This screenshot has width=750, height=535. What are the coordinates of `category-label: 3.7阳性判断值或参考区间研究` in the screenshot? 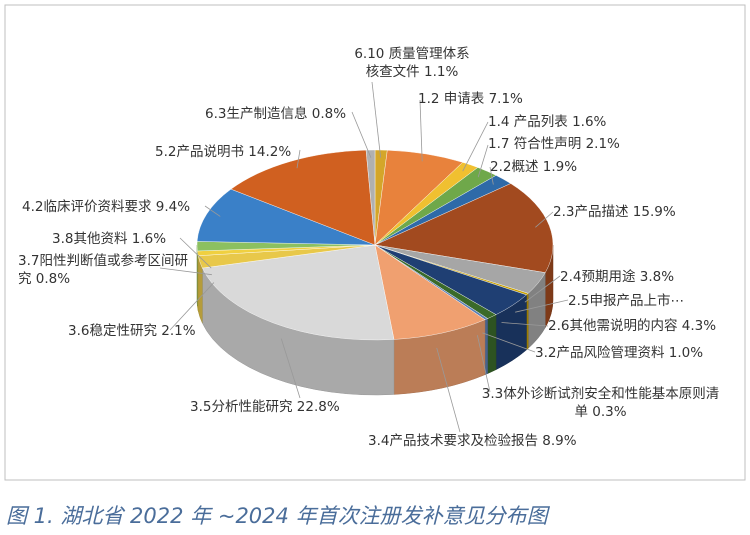 It's located at (103, 270).